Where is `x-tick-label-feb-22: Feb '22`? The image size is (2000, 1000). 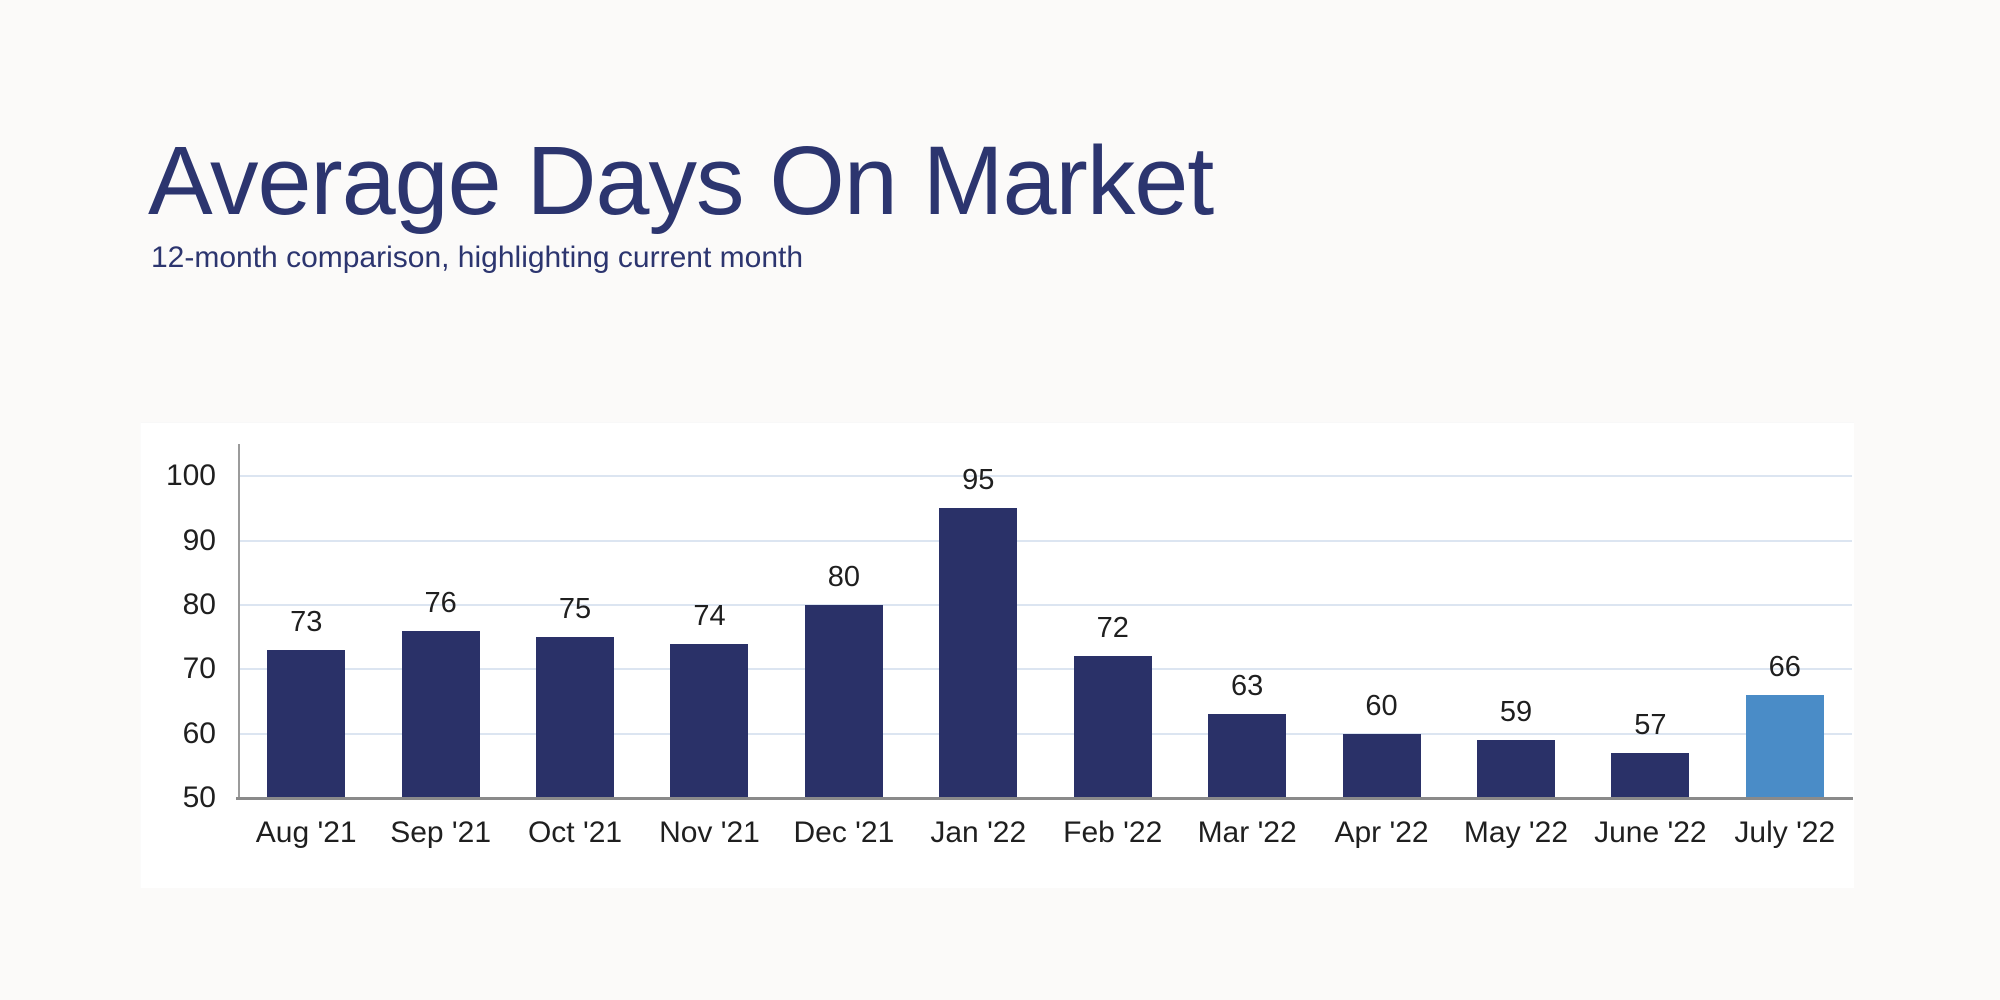
x-tick-label-feb-22: Feb '22 is located at coordinates (1113, 832).